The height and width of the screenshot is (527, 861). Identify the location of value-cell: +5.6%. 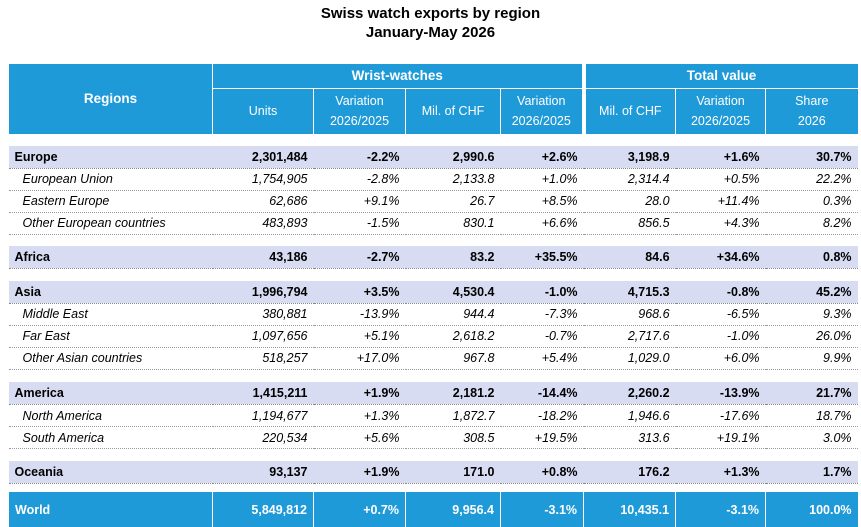
(359, 437).